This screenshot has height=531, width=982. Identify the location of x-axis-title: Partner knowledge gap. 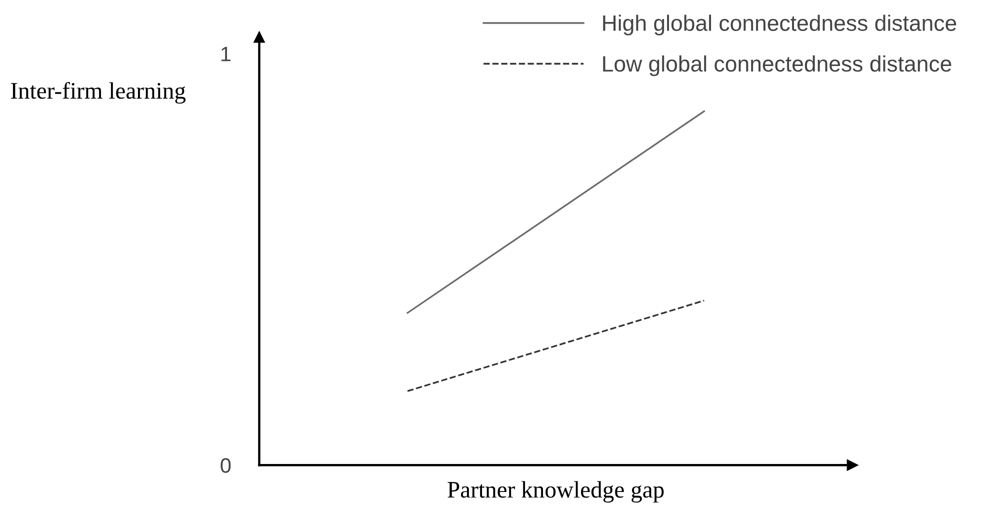
(556, 492).